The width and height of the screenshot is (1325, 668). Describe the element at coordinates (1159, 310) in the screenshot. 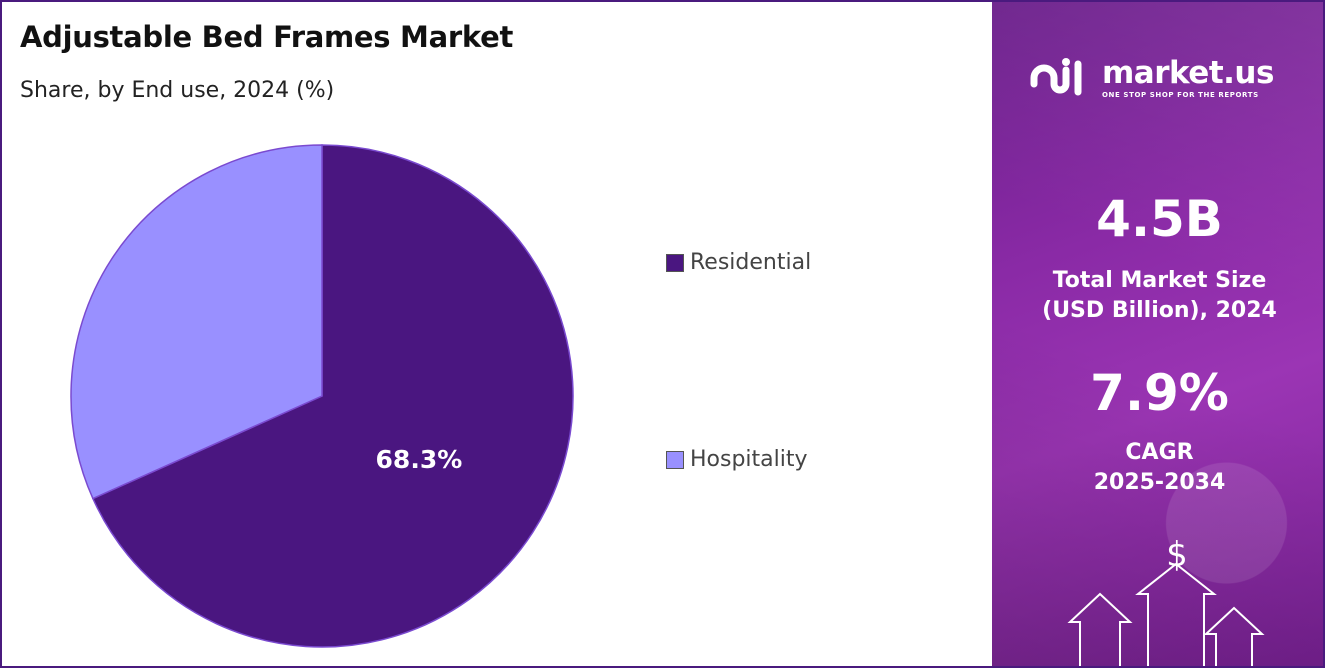

I see `market-size-label-line2: (USD Billion), 2024` at that location.